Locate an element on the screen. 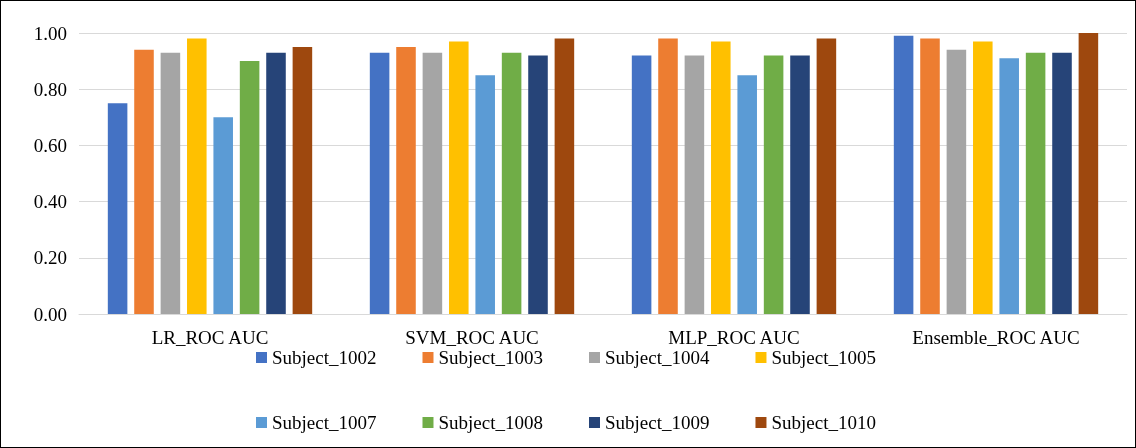 Image resolution: width=1136 pixels, height=448 pixels. legend-label: Subject_1008 is located at coordinates (490, 422).